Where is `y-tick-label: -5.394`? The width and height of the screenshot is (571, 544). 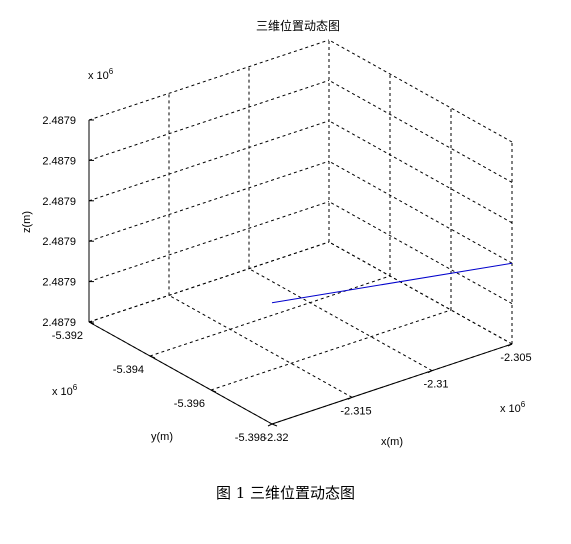 y-tick-label: -5.394 is located at coordinates (128, 370).